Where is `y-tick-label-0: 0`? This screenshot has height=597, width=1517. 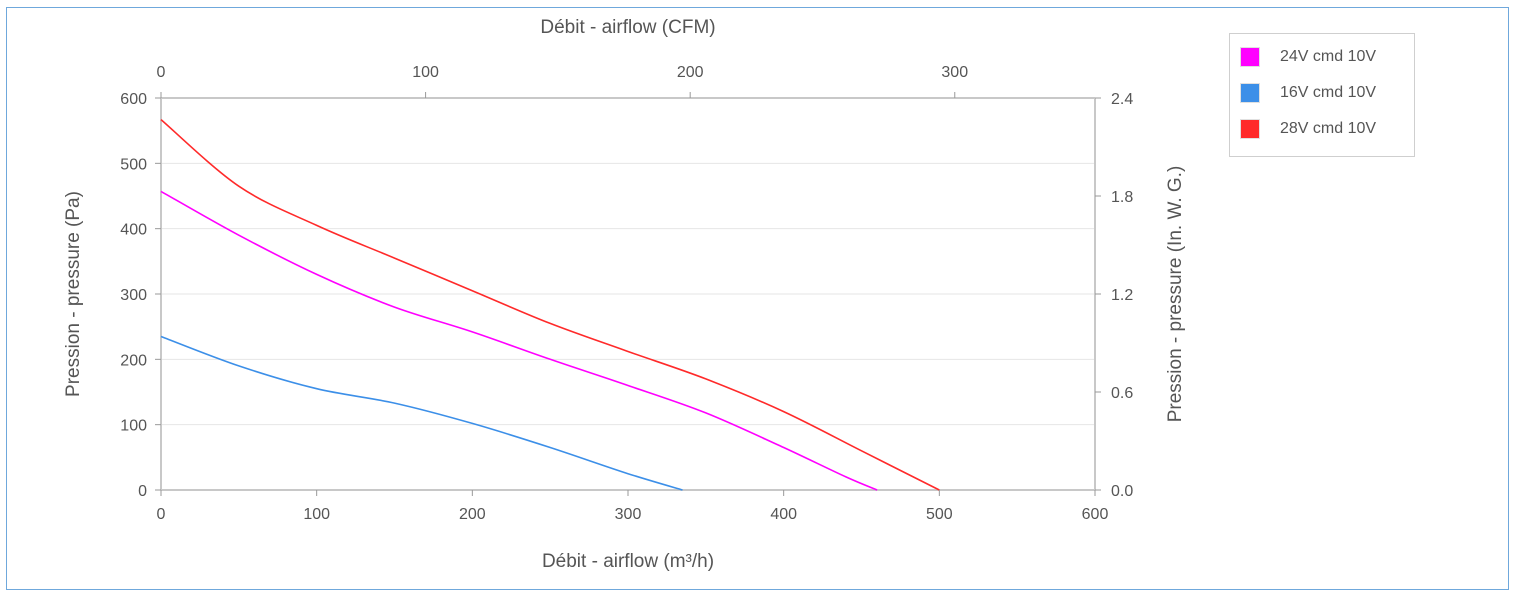 y-tick-label-0: 0 is located at coordinates (142, 491).